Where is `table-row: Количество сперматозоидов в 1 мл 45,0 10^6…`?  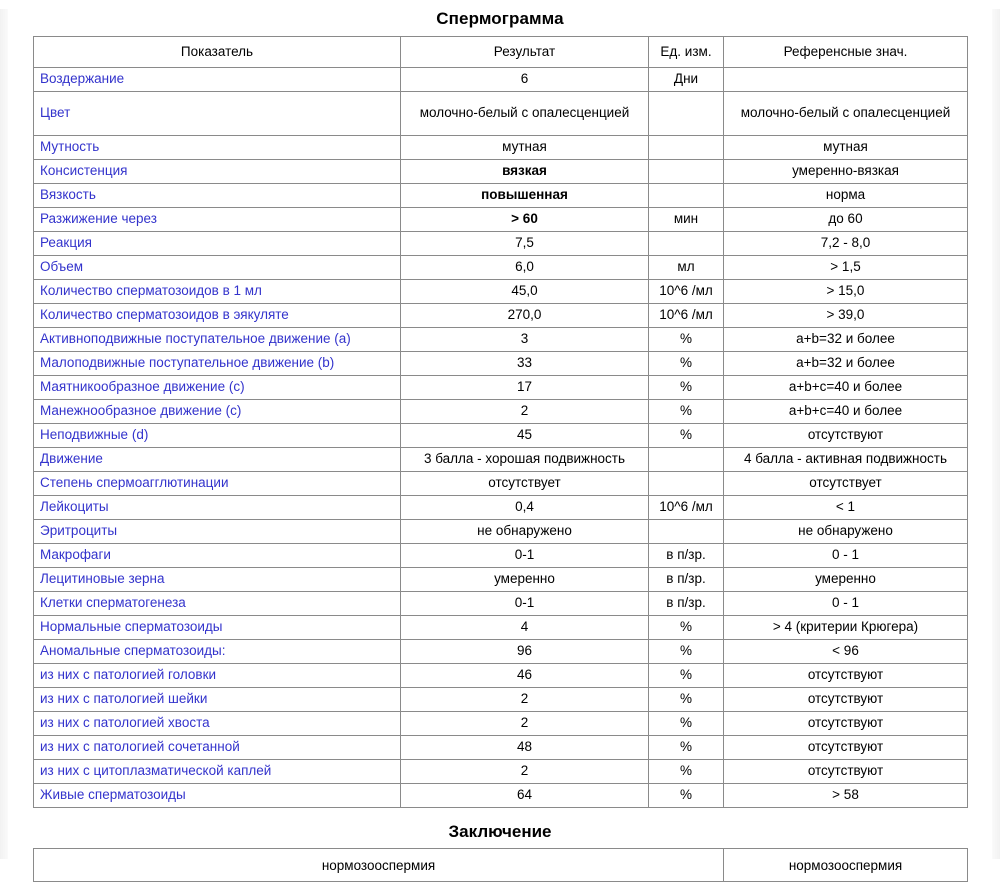 table-row: Количество сперматозоидов в 1 мл 45,0 10^6… is located at coordinates (500, 291).